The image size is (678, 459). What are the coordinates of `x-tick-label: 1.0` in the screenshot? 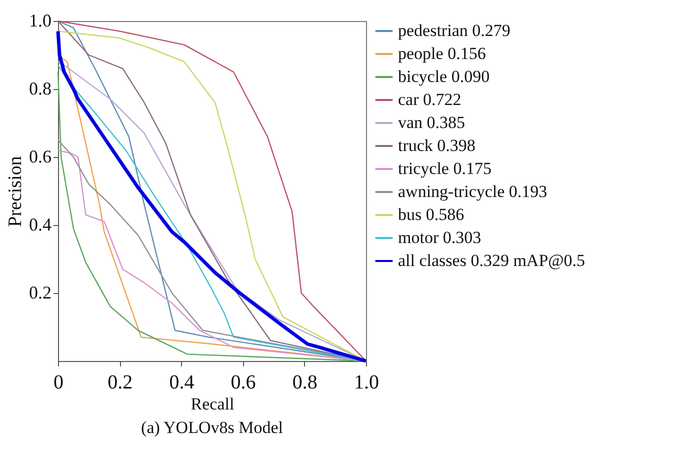 It's located at (366, 383).